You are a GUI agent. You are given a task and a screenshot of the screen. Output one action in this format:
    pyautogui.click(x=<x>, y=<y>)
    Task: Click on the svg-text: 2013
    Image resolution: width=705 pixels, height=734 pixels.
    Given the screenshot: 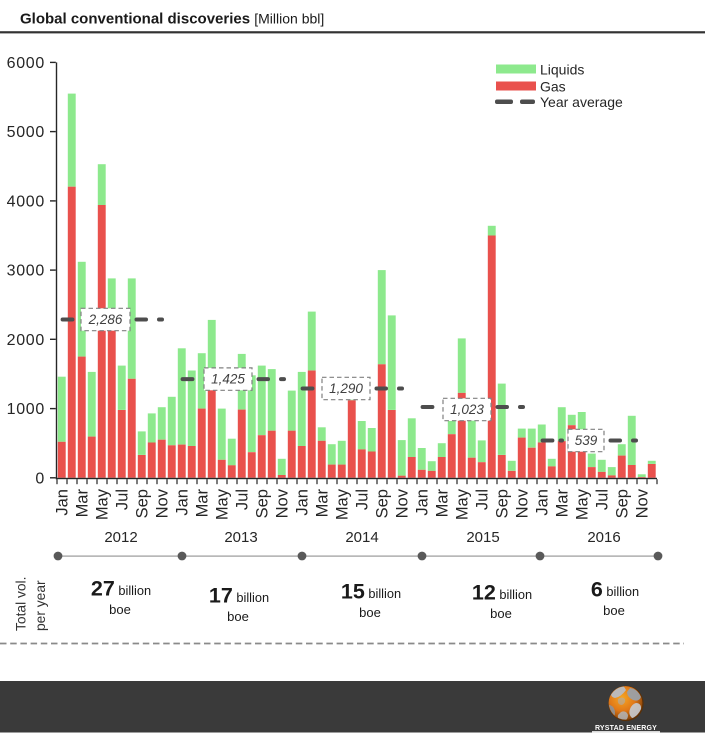 What is the action you would take?
    pyautogui.click(x=240, y=537)
    